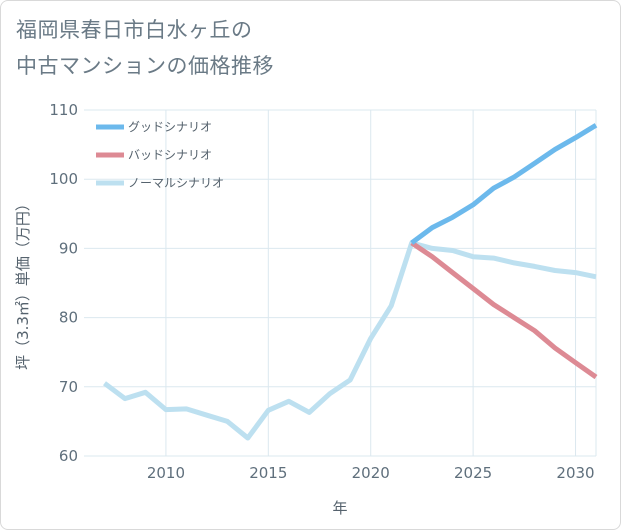  What do you see at coordinates (268, 473) in the screenshot?
I see `x-tick-label: 2015` at bounding box center [268, 473].